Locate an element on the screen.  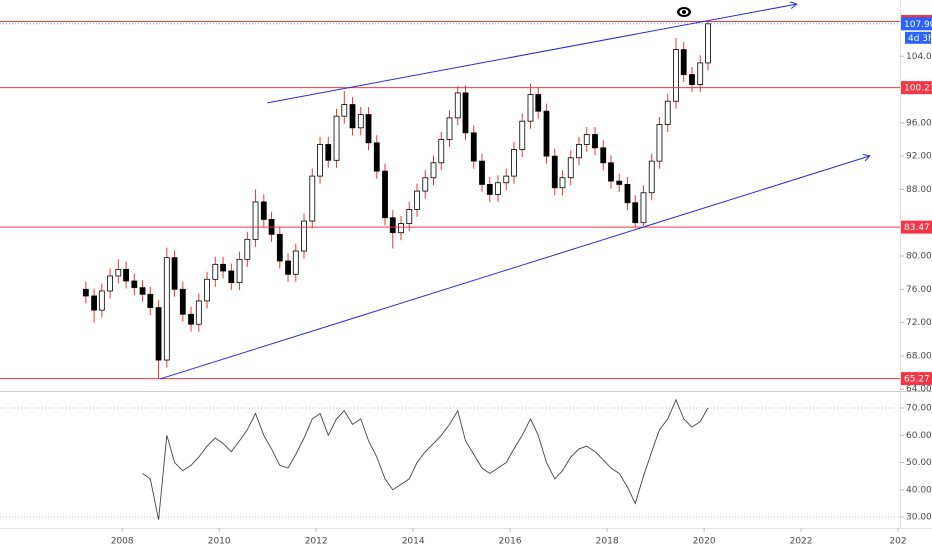
y-tick-label: 96.00 is located at coordinates (919, 123).